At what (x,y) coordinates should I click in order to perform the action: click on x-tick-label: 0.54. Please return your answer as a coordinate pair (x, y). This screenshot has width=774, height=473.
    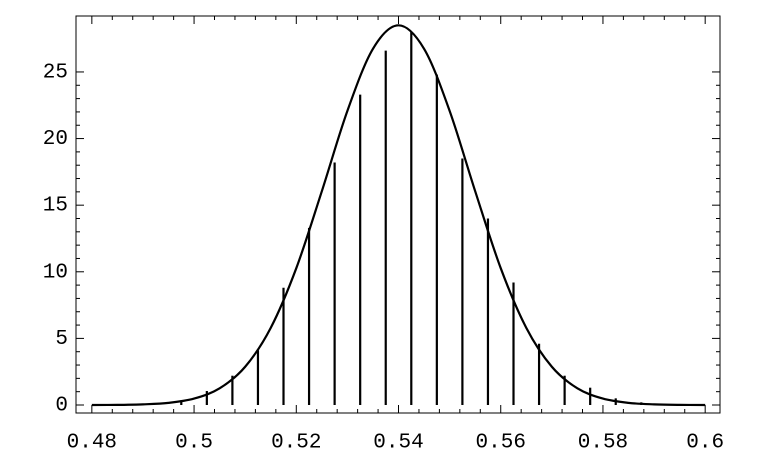
    Looking at the image, I should click on (398, 443).